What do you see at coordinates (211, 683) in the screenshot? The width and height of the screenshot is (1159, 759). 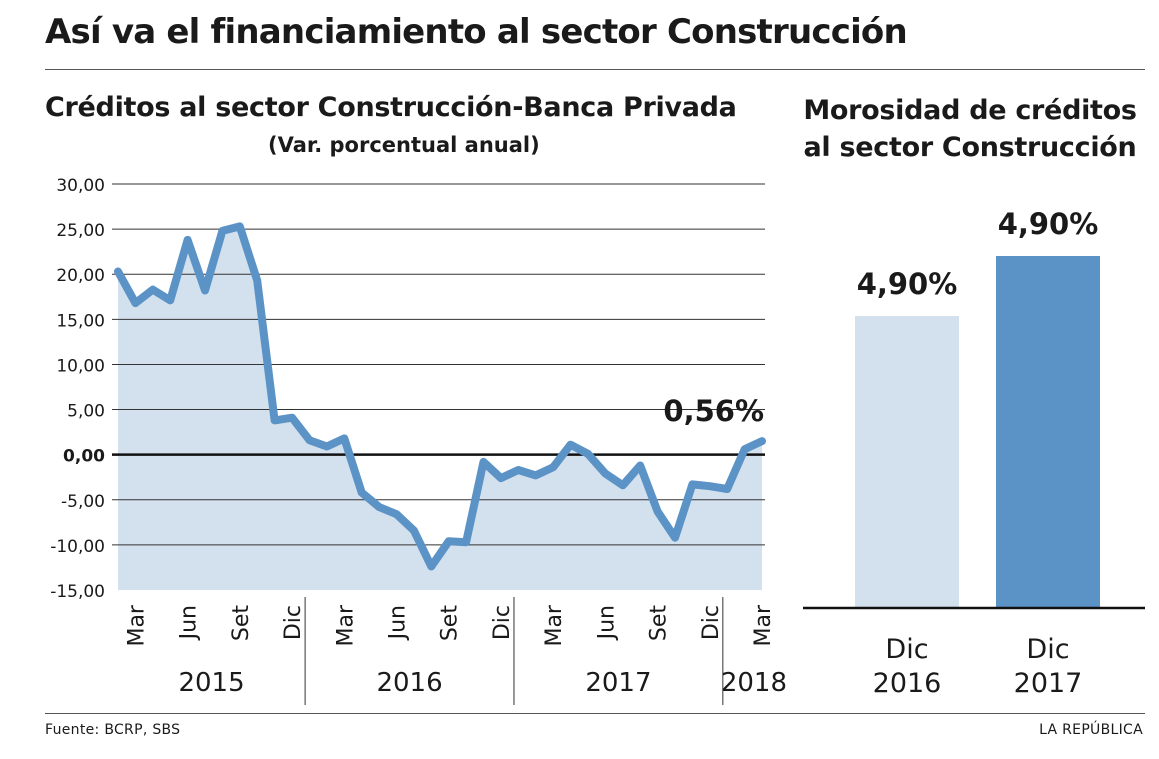 I see `year-label: 2015` at bounding box center [211, 683].